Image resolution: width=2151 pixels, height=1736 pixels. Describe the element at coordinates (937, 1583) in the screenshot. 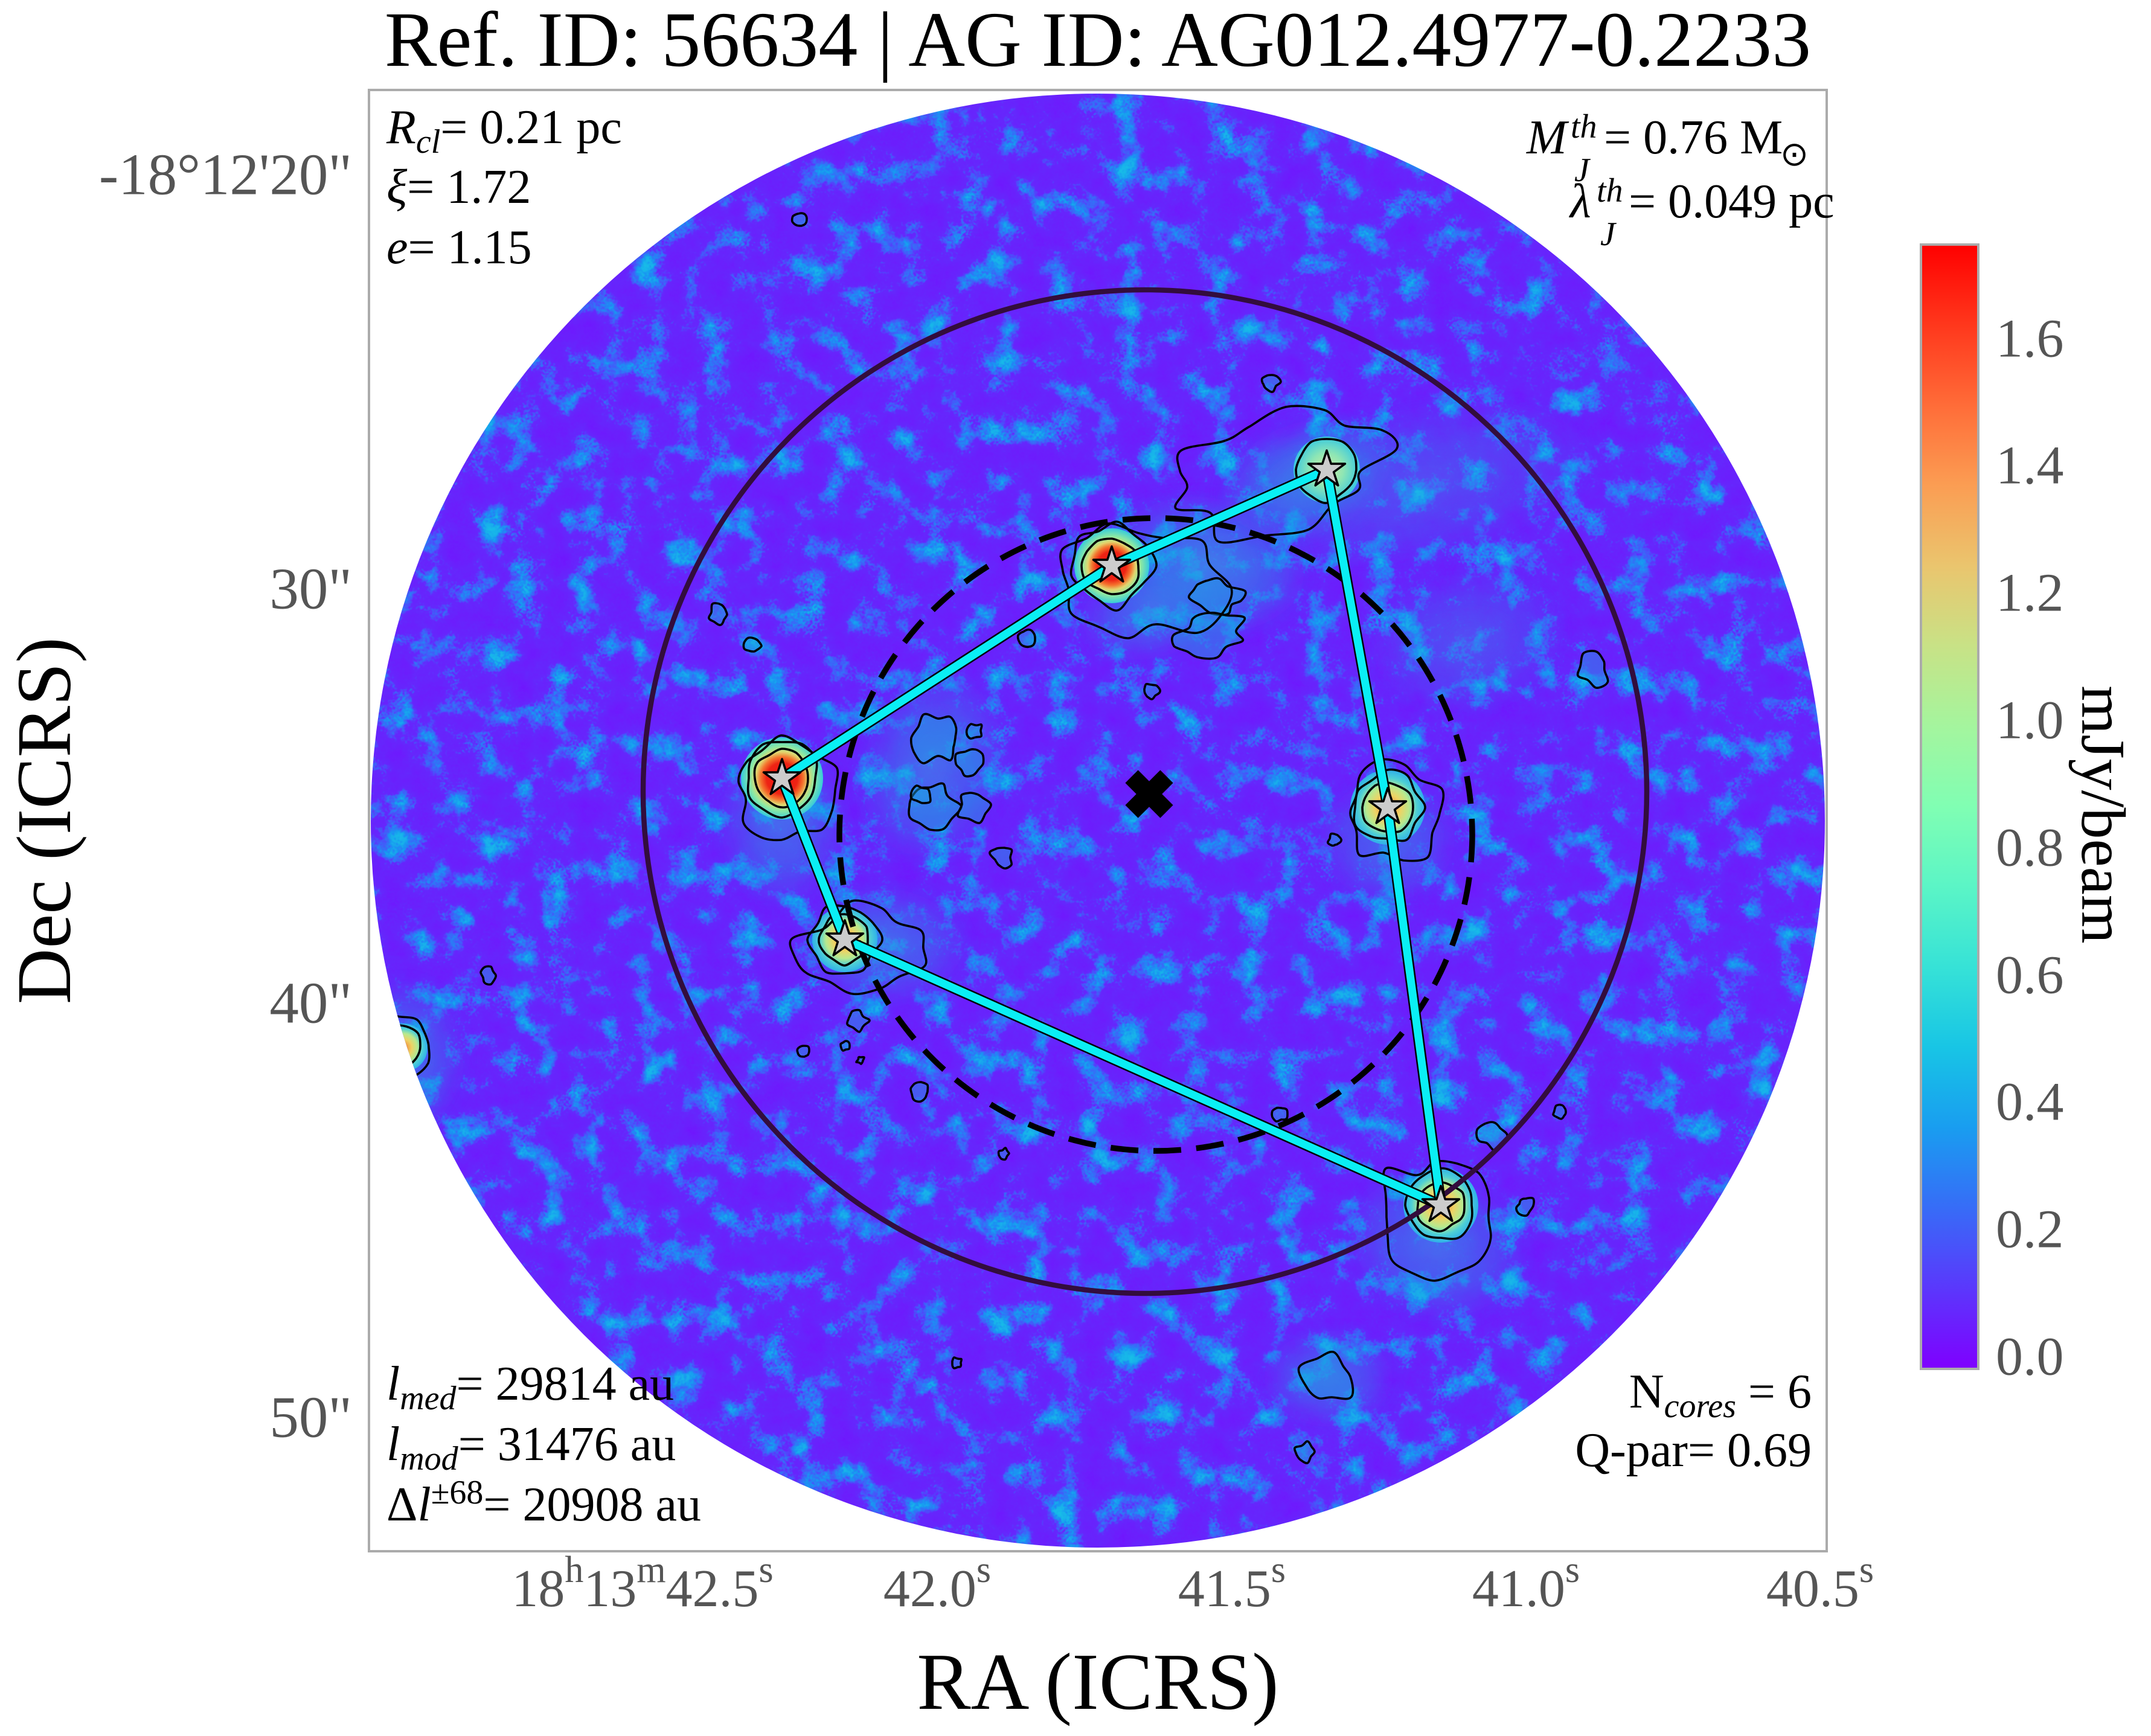

I see `svg-text: 42.0s` at that location.